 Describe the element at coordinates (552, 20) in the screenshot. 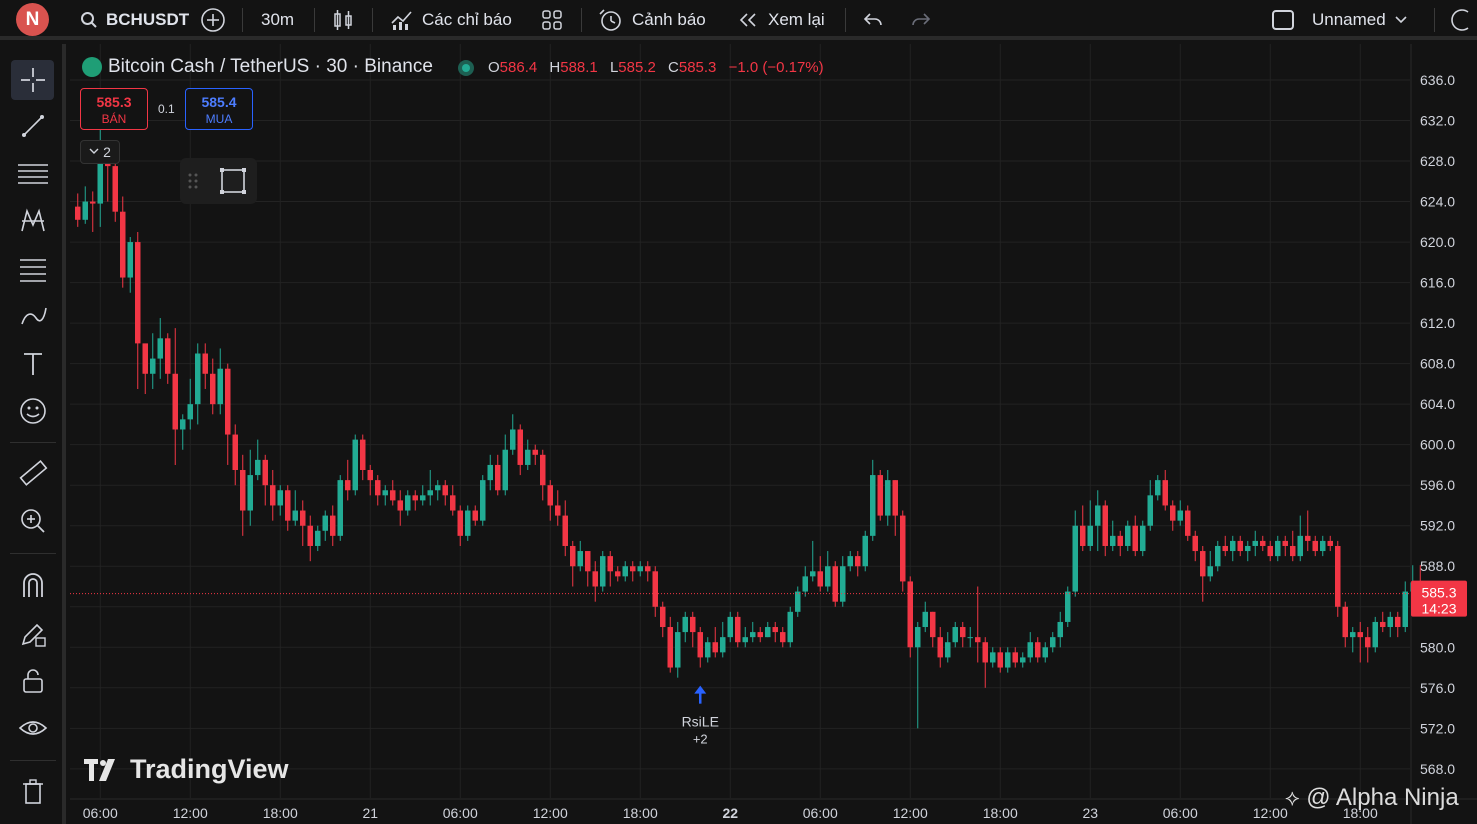

I see `templates-button` at that location.